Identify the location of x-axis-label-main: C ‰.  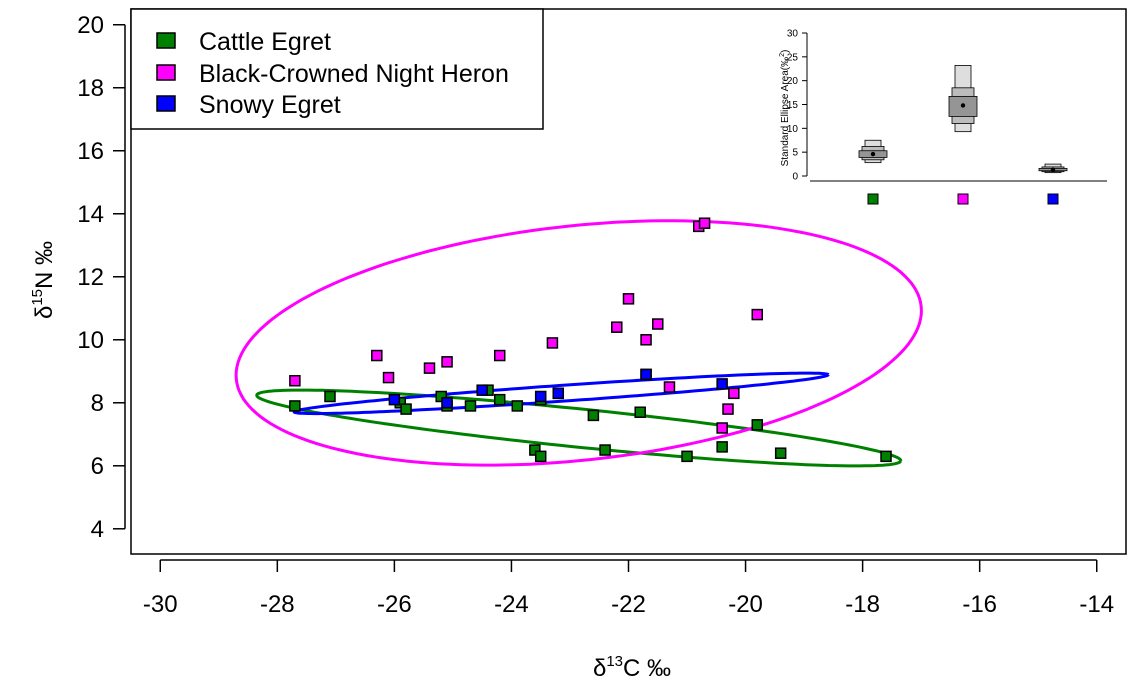
(647, 668).